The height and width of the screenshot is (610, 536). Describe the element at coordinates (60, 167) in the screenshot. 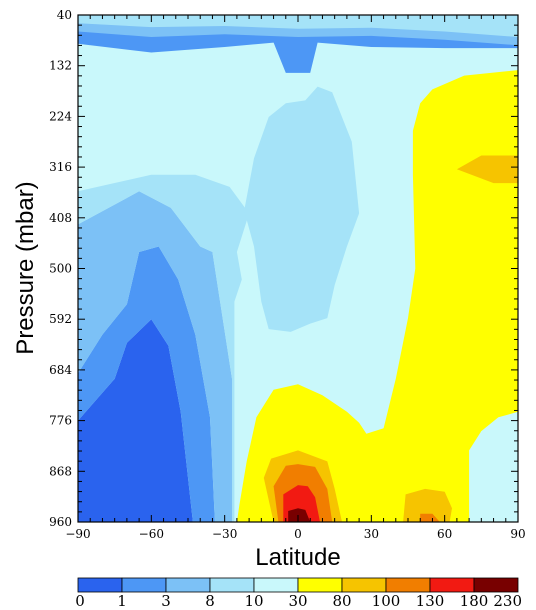

I see `y-tick-label: 316` at that location.